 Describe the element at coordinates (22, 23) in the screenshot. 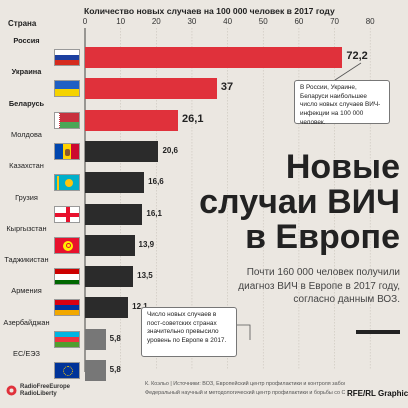

I see `country-column-header: Страна` at that location.